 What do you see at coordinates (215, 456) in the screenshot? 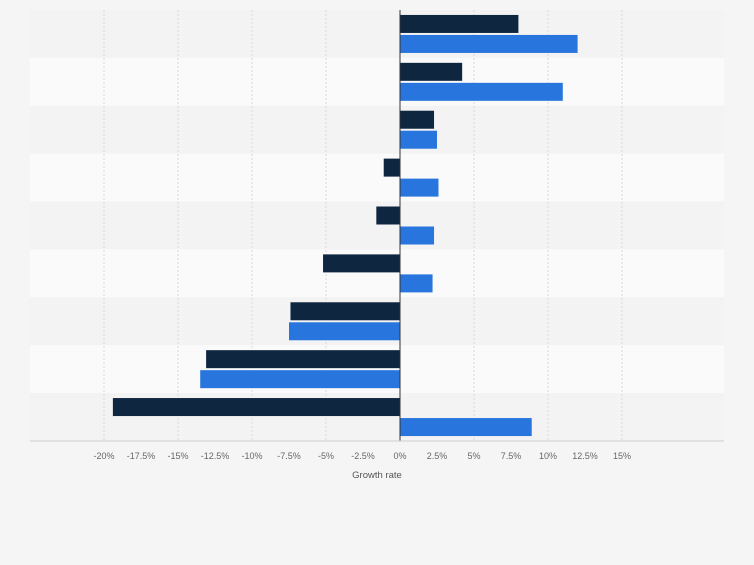
I see `x-tick-label: -12.5%` at bounding box center [215, 456].